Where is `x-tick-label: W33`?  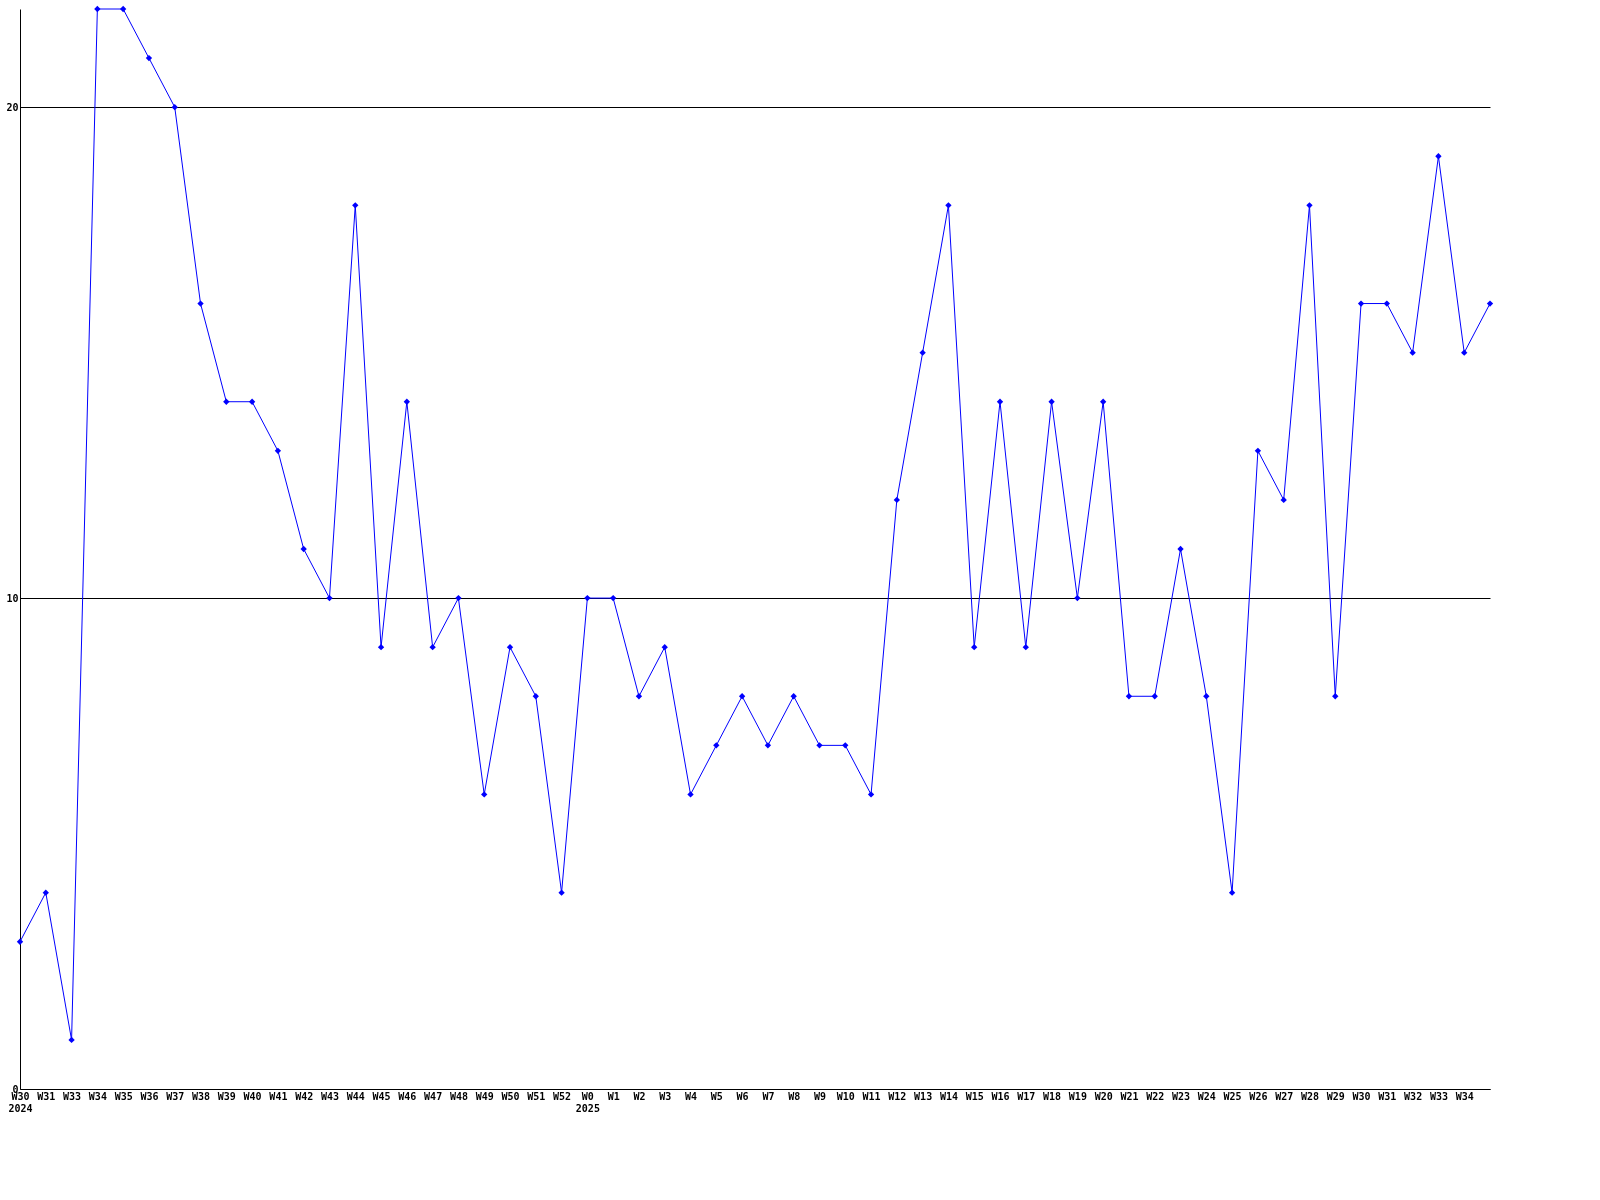 x-tick-label: W33 is located at coordinates (72, 1096).